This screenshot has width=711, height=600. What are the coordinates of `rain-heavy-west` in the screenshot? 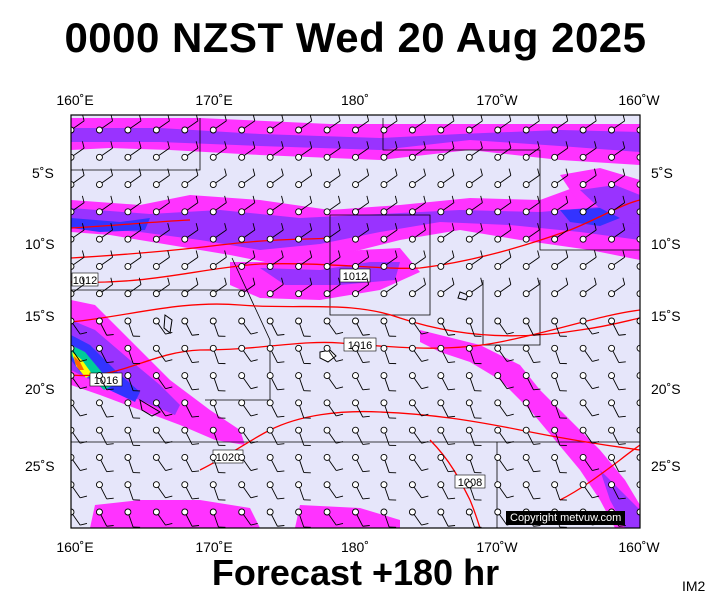 It's located at (105, 368).